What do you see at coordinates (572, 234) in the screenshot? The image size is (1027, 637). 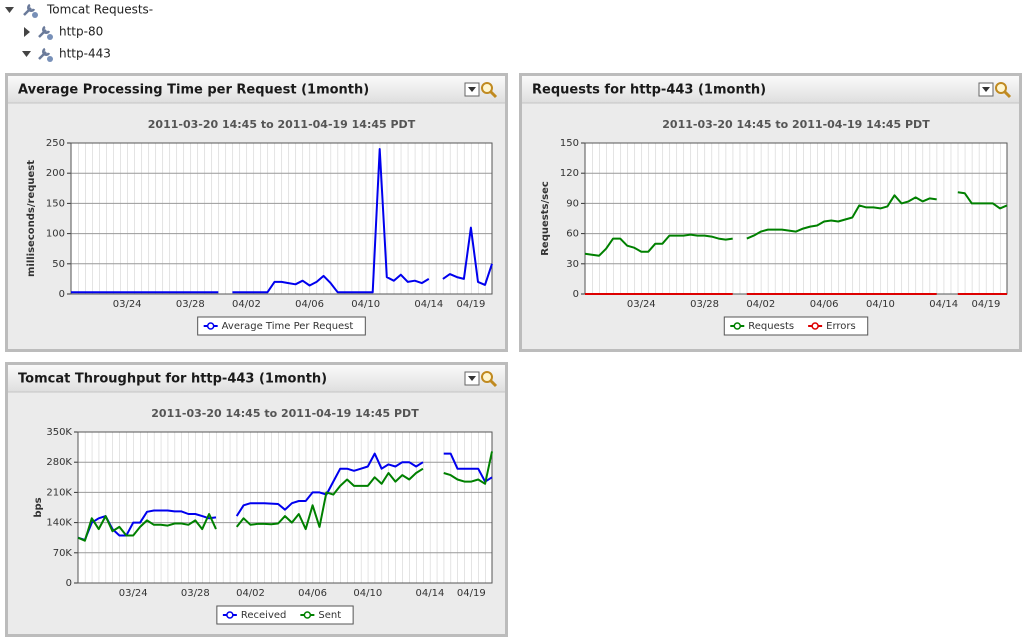 I see `y-tick-label: 60` at bounding box center [572, 234].